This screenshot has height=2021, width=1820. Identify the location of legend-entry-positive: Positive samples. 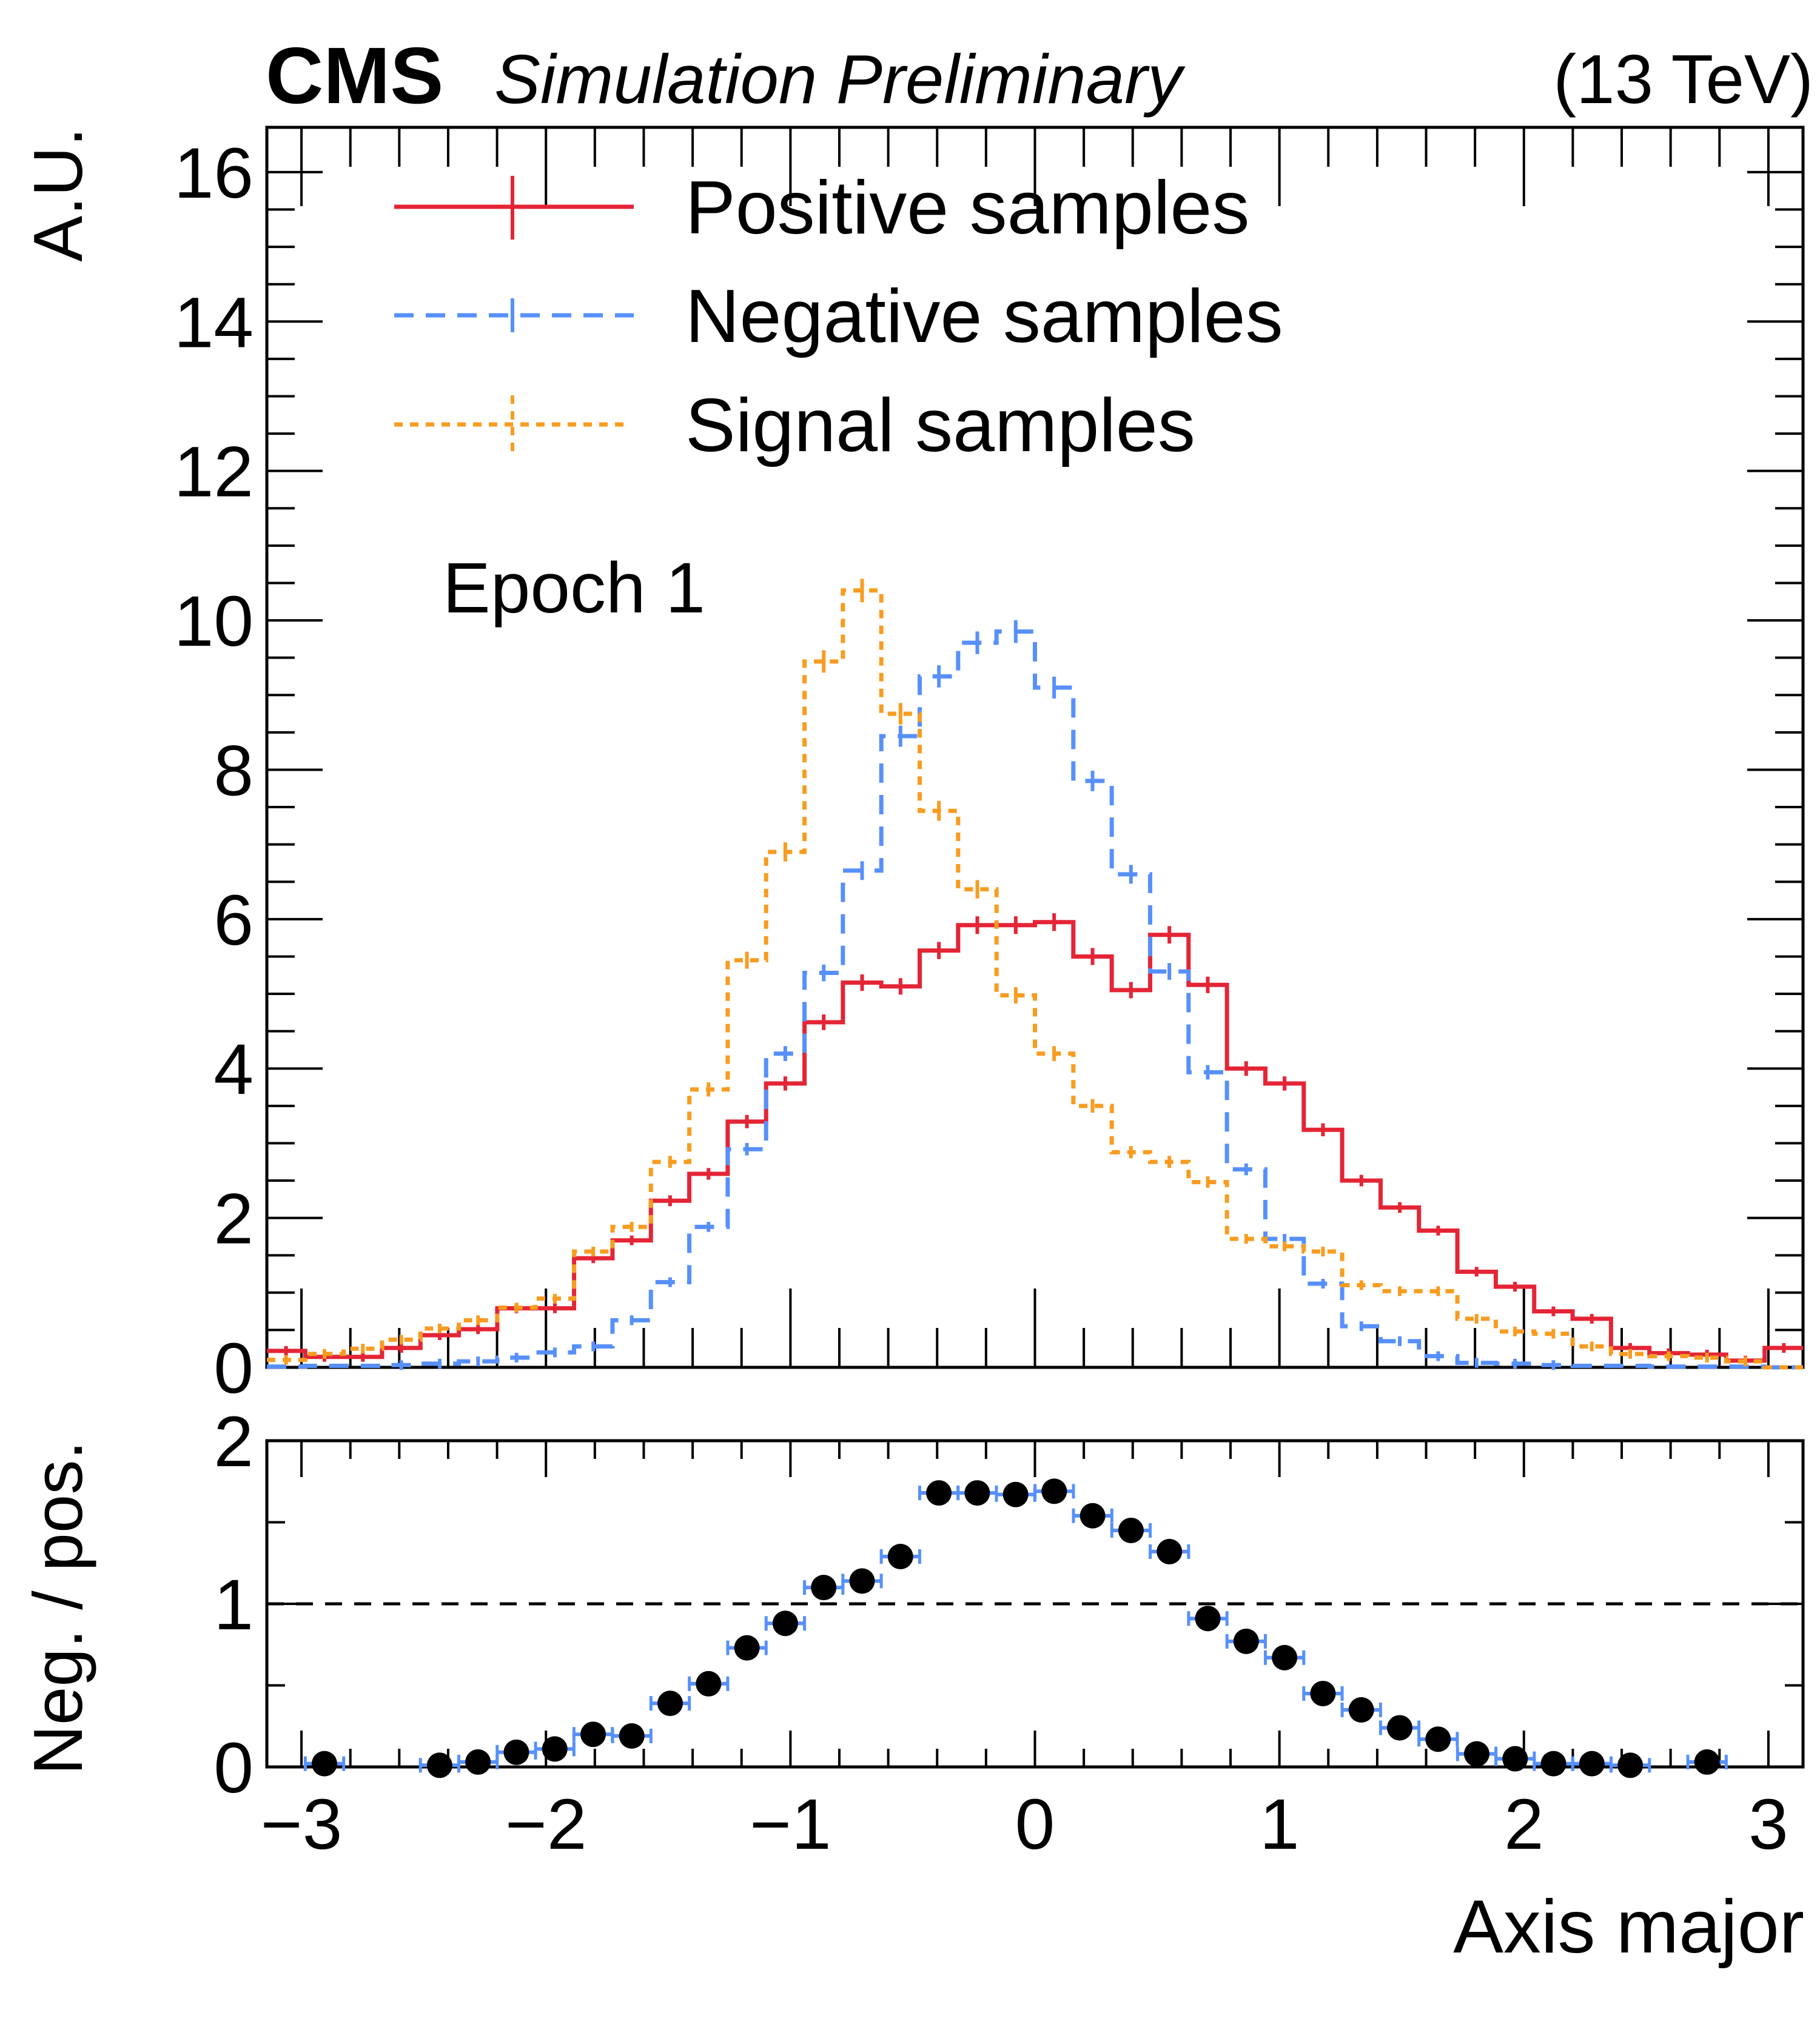
(821, 208).